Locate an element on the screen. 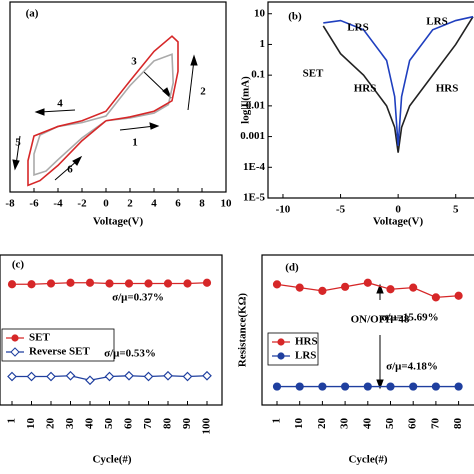  panel-label: (c) is located at coordinates (18, 265).